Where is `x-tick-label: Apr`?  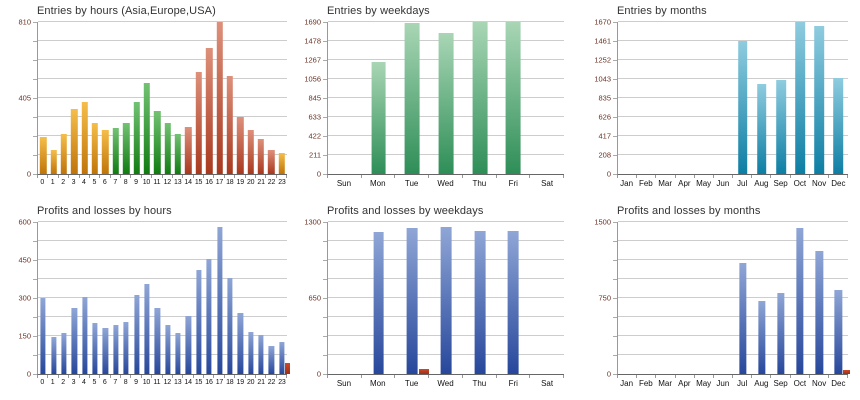
x-tick-label: Apr is located at coordinates (684, 383).